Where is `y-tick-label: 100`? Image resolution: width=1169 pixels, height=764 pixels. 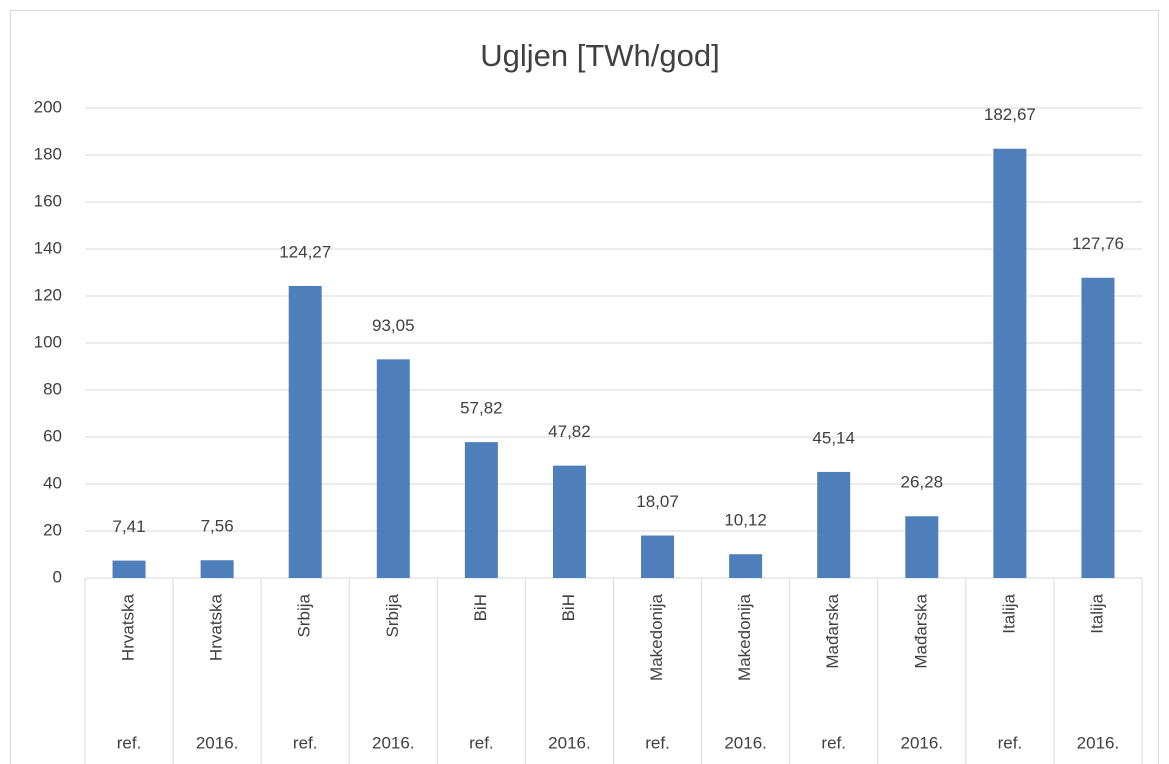 y-tick-label: 100 is located at coordinates (48, 341).